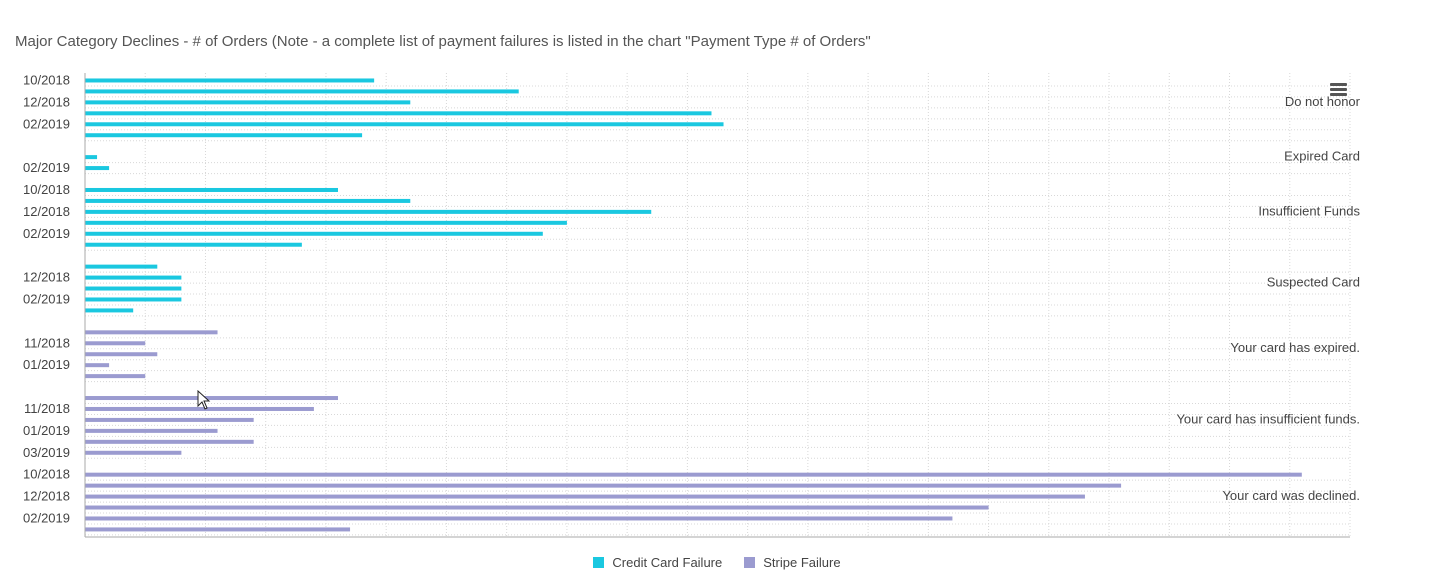 The image size is (1434, 587). Describe the element at coordinates (750, 562) in the screenshot. I see `legend-swatch-stripe` at that location.